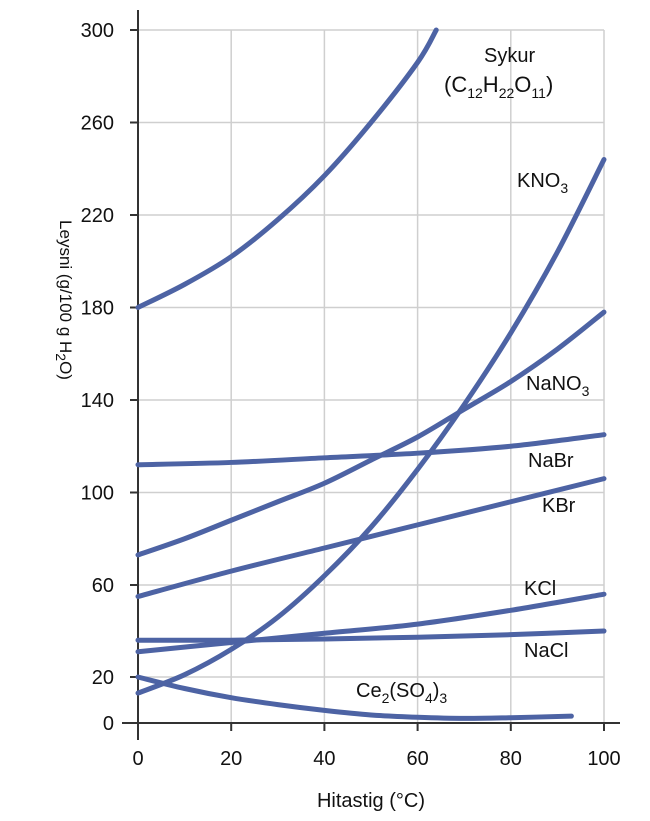  I want to click on series-label-sykur-c12h22o11-line1: Sykur, so click(509, 56).